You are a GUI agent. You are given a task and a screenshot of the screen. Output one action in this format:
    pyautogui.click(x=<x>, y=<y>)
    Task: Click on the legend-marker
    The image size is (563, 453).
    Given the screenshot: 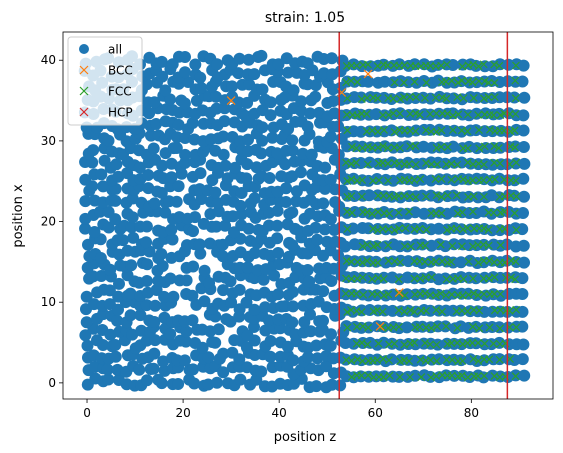 What is the action you would take?
    pyautogui.click(x=84, y=112)
    